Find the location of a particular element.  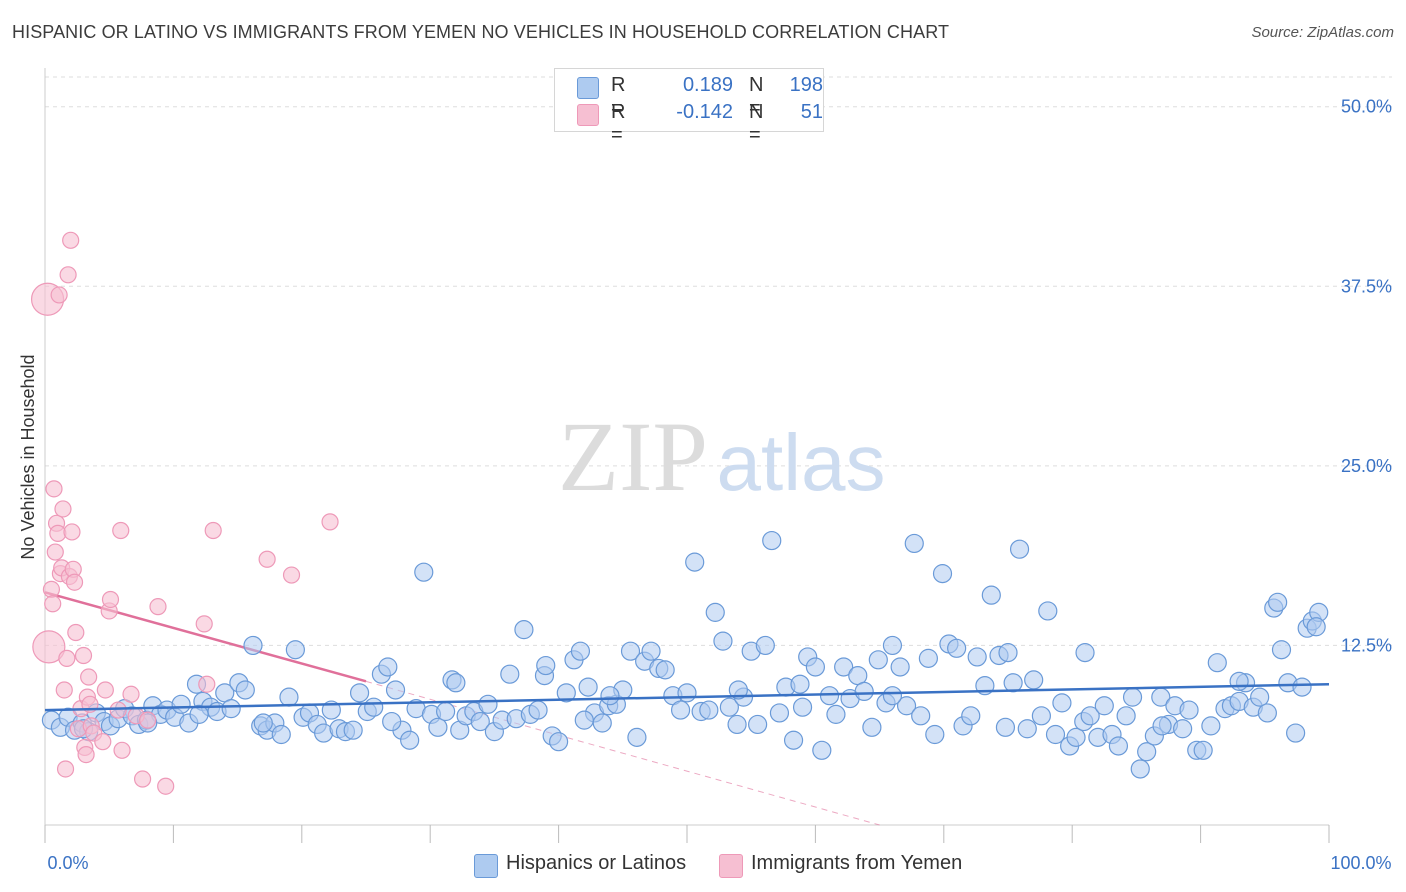

y-tick-label: 25.0% is located at coordinates (1366, 466).